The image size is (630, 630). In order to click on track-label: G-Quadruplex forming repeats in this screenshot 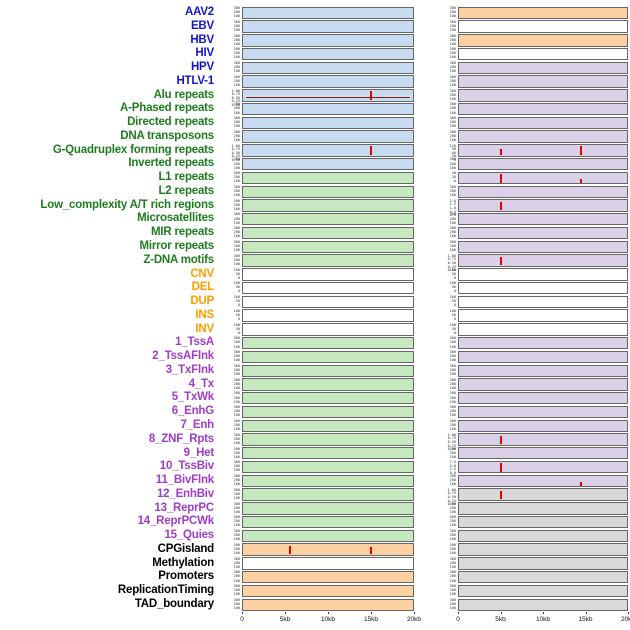, I will do `click(133, 149)`.